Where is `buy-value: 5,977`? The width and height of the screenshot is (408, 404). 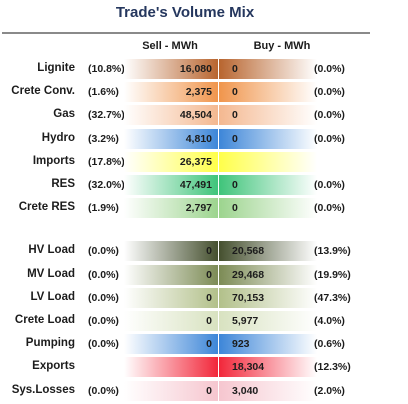
buy-value: 5,977 is located at coordinates (245, 321).